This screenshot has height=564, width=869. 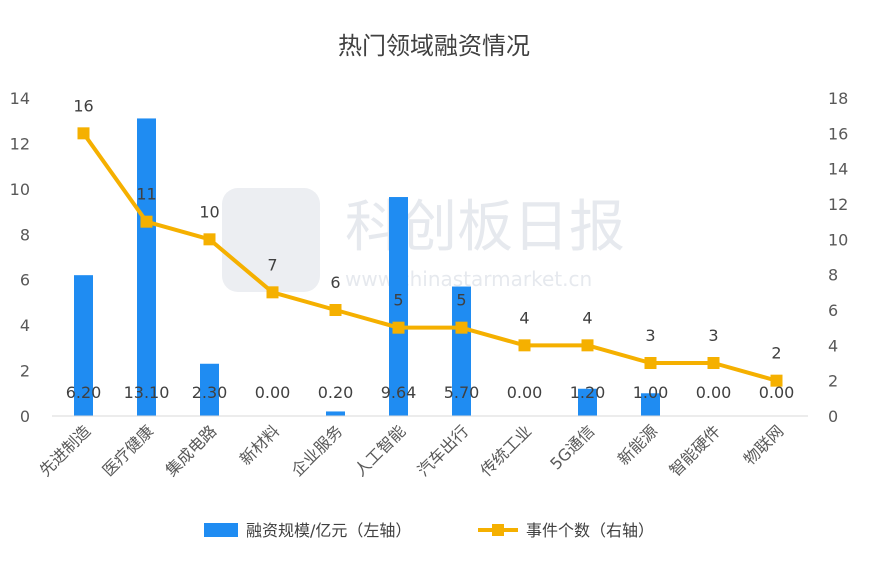 What do you see at coordinates (272, 264) in the screenshot?
I see `line-data-label: 7` at bounding box center [272, 264].